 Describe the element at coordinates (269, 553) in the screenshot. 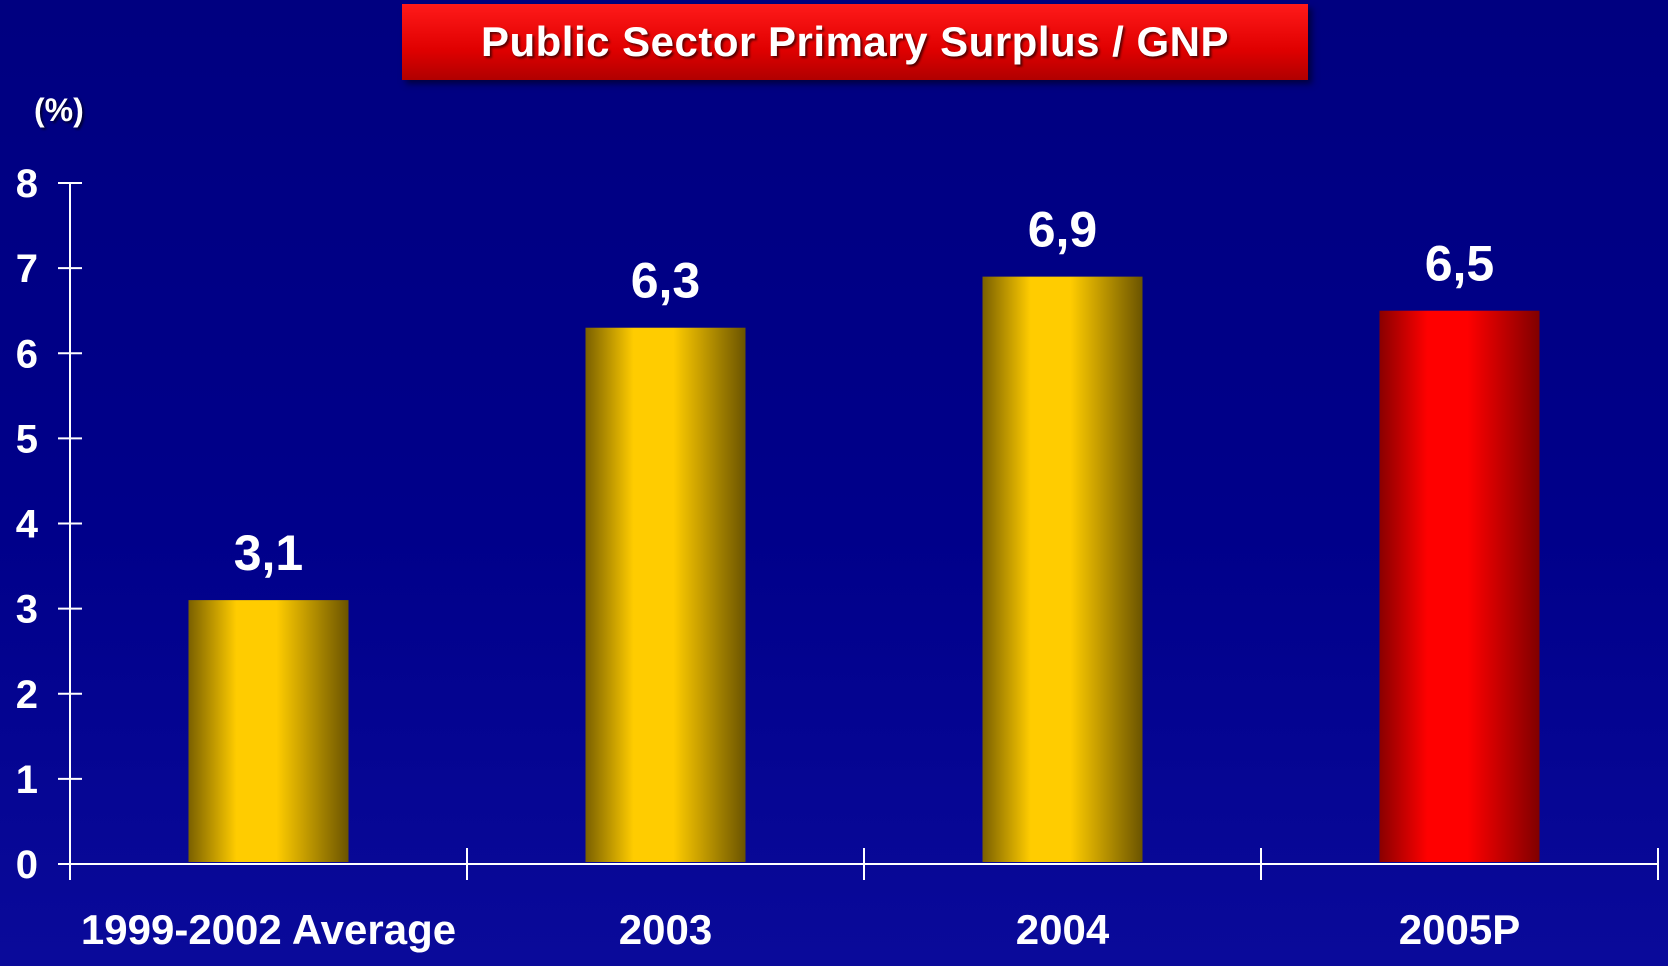

I see `bar-value-label: 3,1` at that location.